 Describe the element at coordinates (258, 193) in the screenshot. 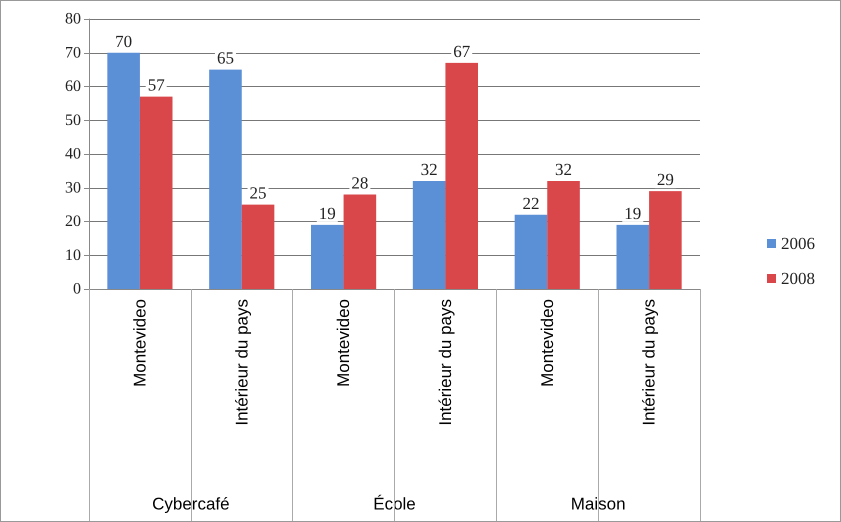

I see `data-label: 25` at that location.